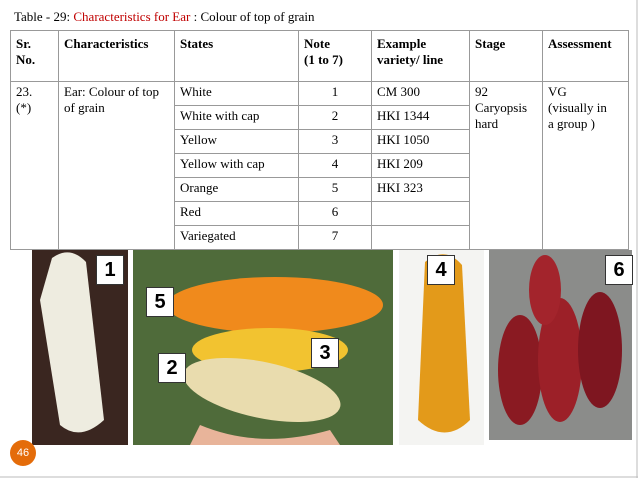 The image size is (638, 478). What do you see at coordinates (236, 237) in the screenshot?
I see `state-cell: Variegated` at bounding box center [236, 237].